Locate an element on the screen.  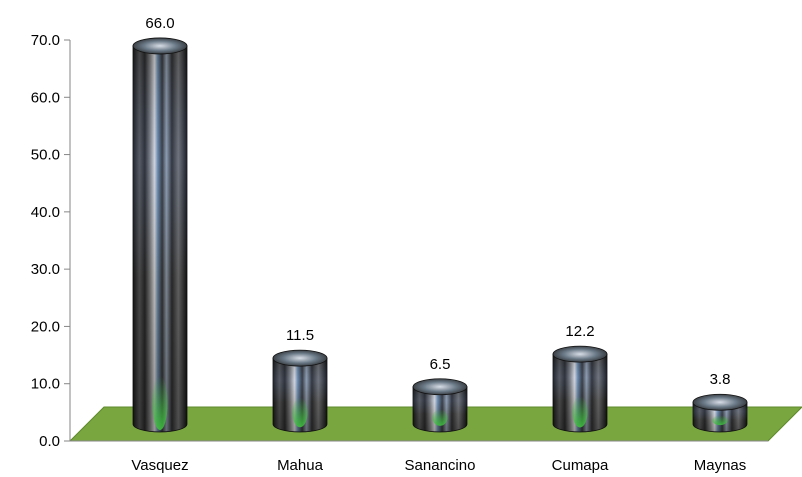
x-axis-labels: Vasquez Mahua Sanancino Cumapa Maynas is located at coordinates (438, 465).